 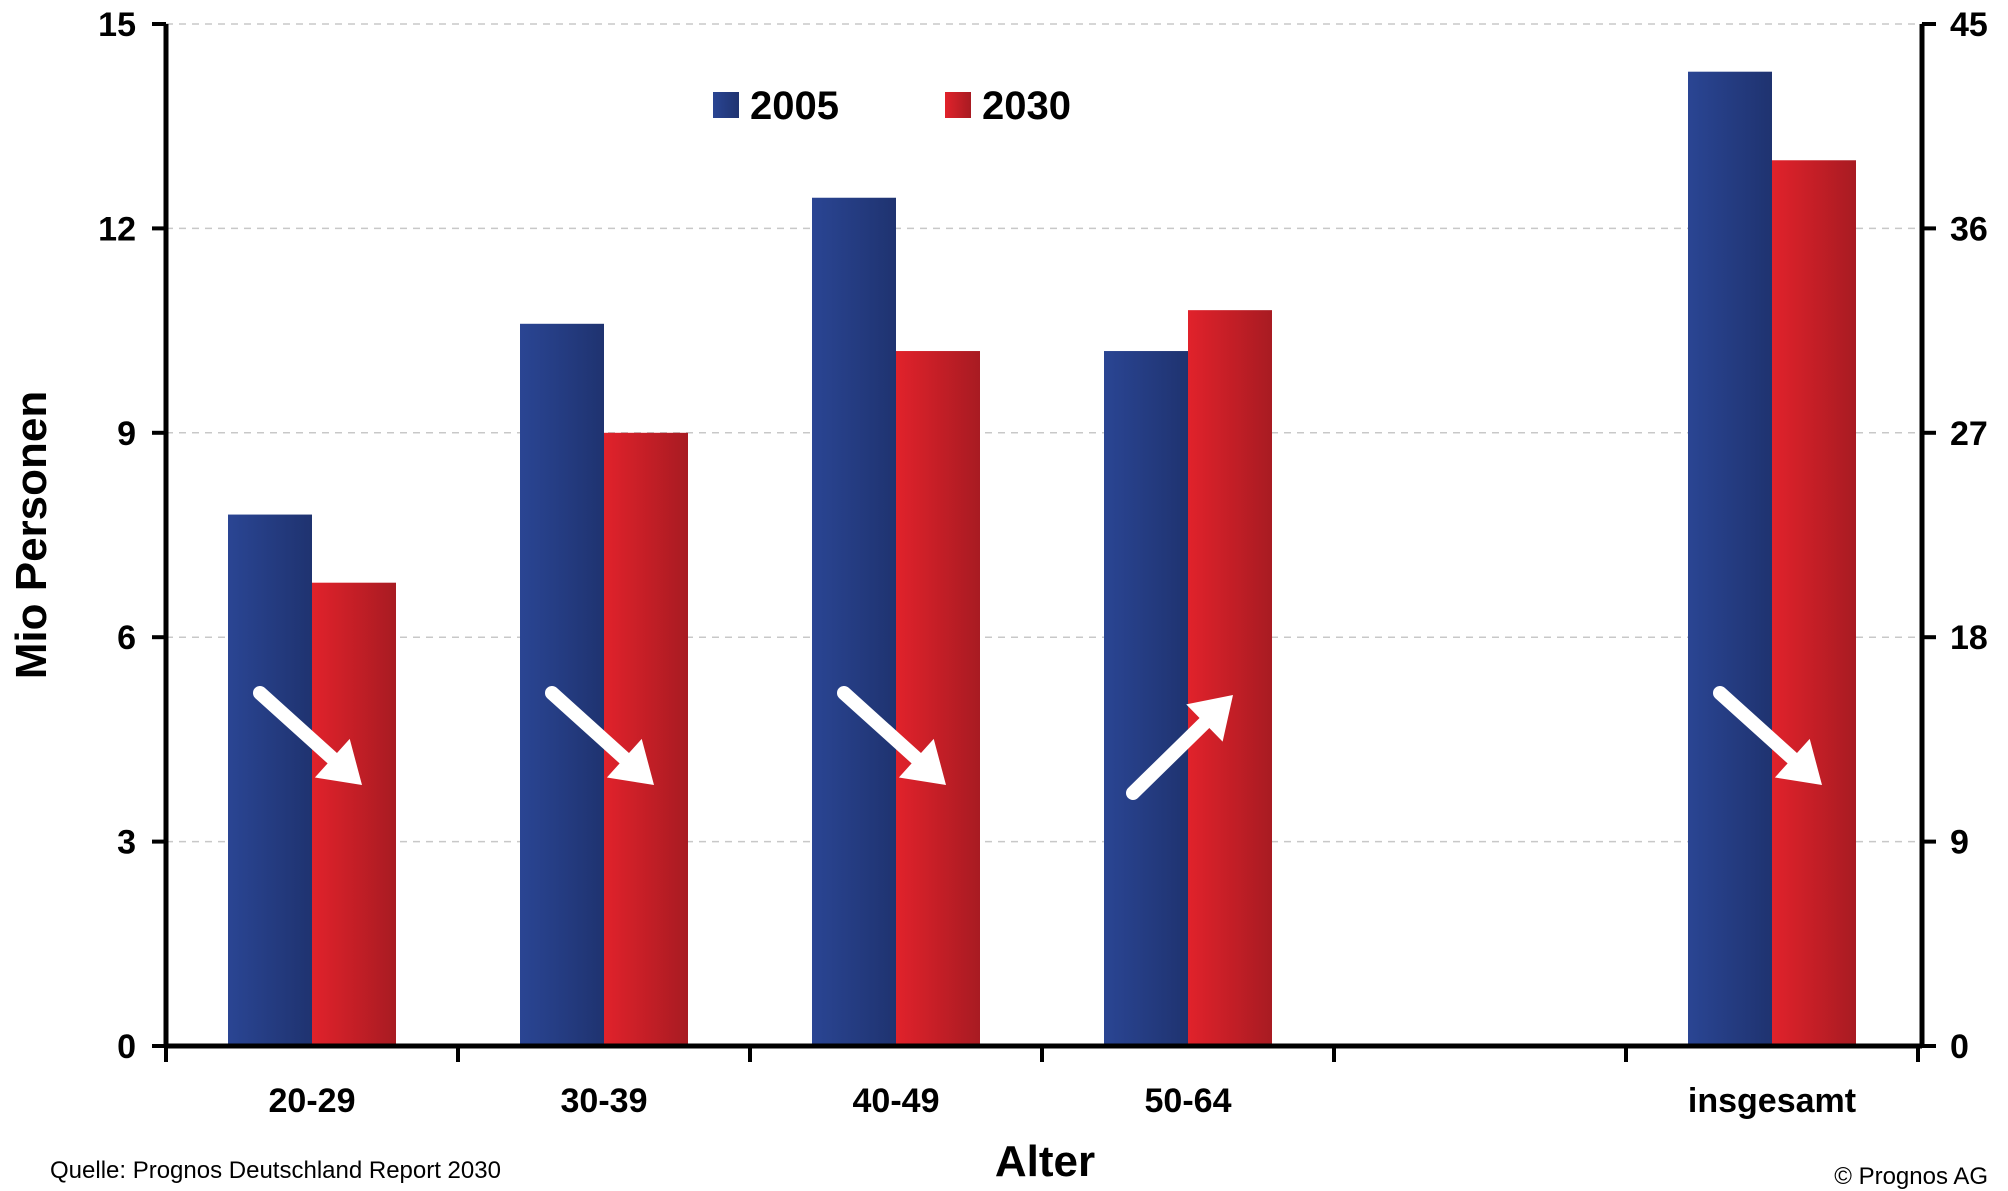 What do you see at coordinates (726, 105) in the screenshot?
I see `legend-swatch-2005` at bounding box center [726, 105].